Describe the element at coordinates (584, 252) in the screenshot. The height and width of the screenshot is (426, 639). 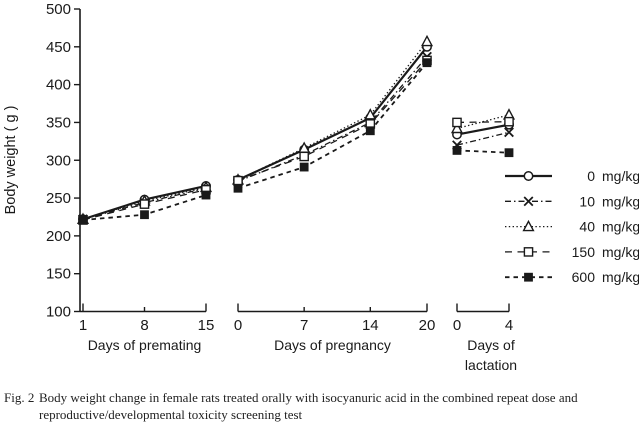
I see `legend-dose-label: 150` at that location.